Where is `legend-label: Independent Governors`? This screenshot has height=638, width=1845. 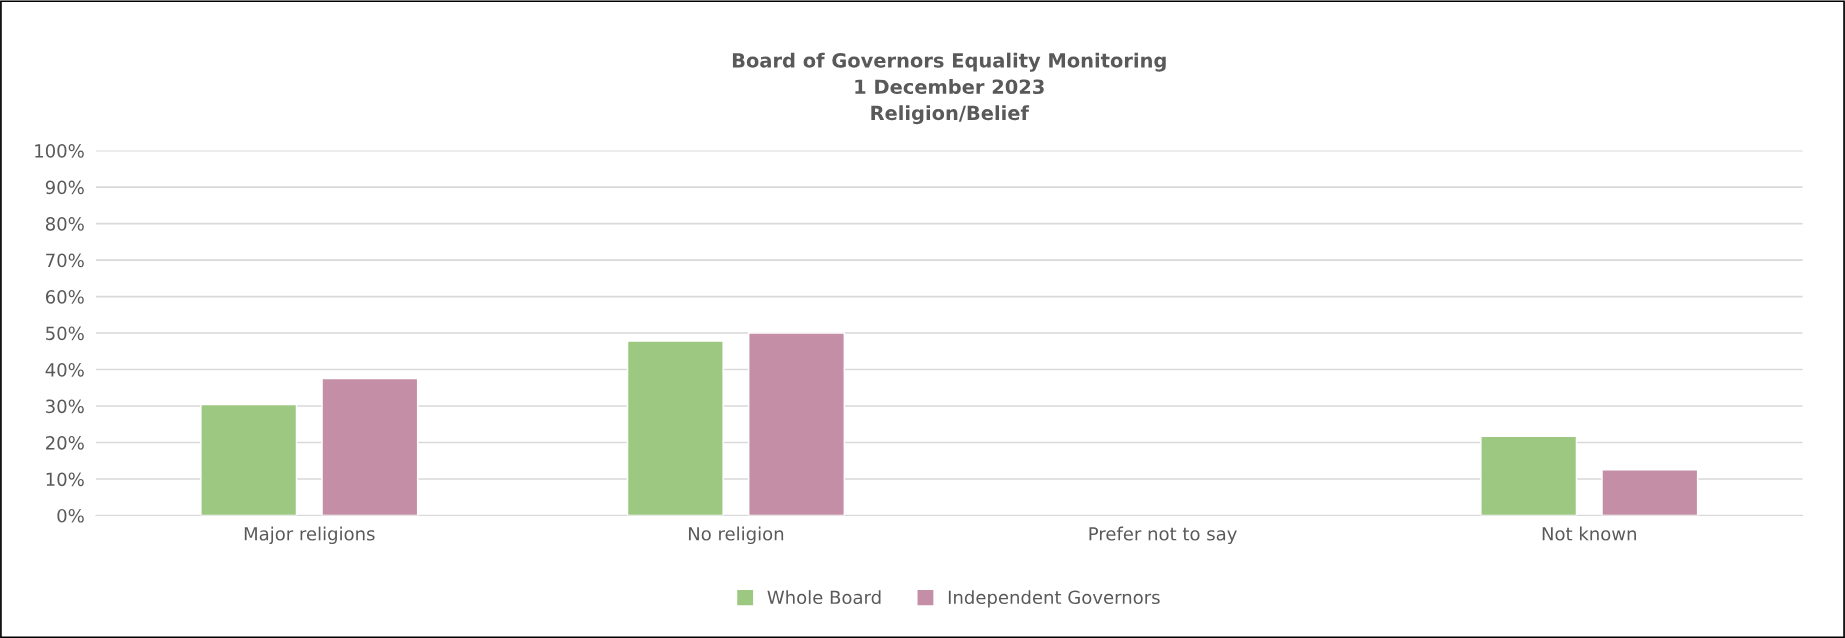 legend-label: Independent Governors is located at coordinates (1054, 599).